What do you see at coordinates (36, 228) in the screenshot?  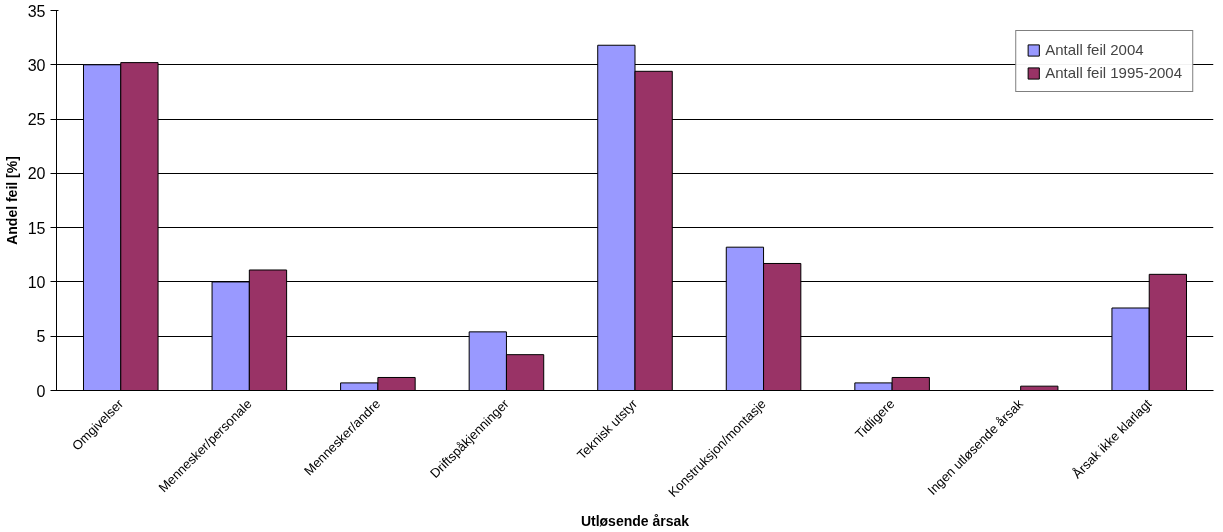 I see `y-tick-label: 15` at bounding box center [36, 228].